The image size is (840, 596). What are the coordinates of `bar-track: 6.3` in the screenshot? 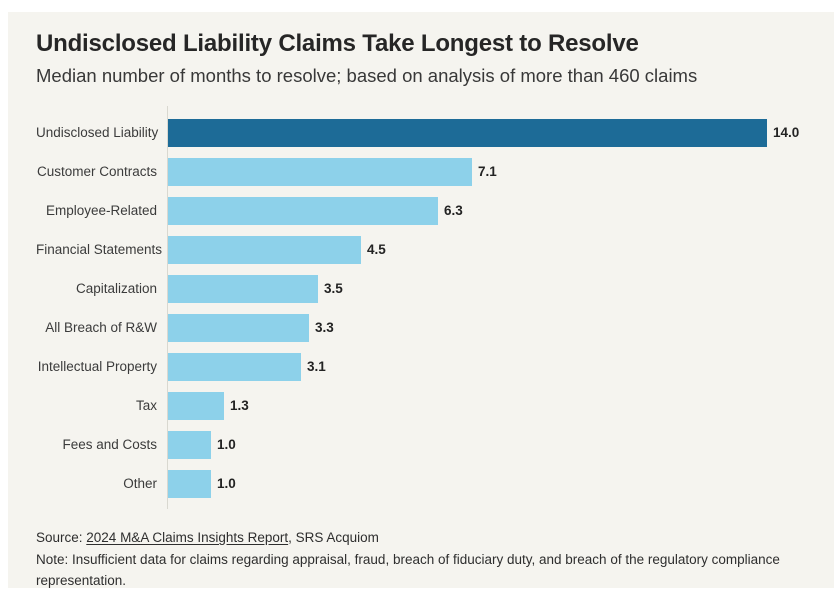 It's located at (486, 210).